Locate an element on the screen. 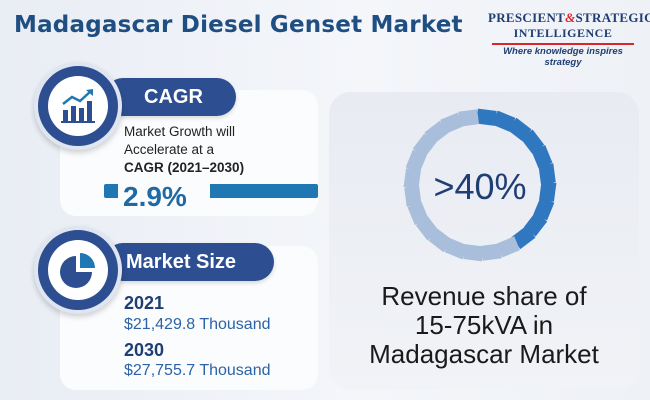 The image size is (650, 400). brand-word-prescient: PRESCIENT is located at coordinates (527, 17).